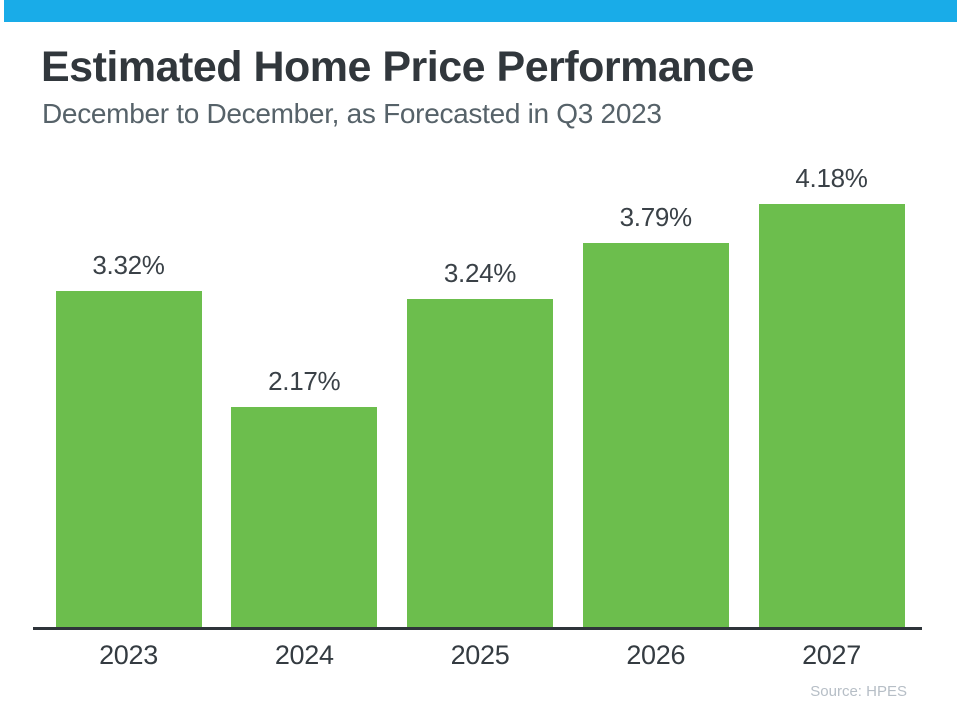 The width and height of the screenshot is (960, 720). What do you see at coordinates (655, 435) in the screenshot?
I see `bar-2026` at bounding box center [655, 435].